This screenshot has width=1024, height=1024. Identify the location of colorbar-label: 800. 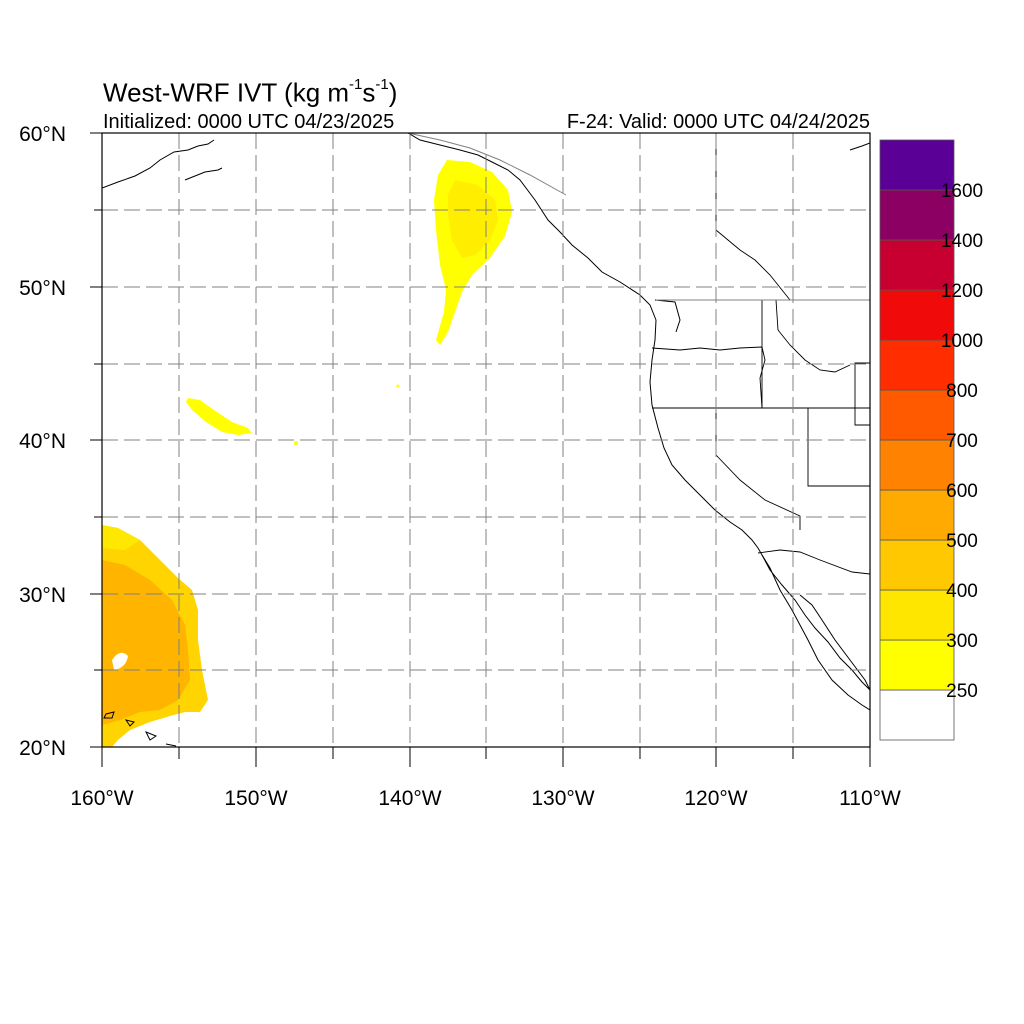
(962, 391).